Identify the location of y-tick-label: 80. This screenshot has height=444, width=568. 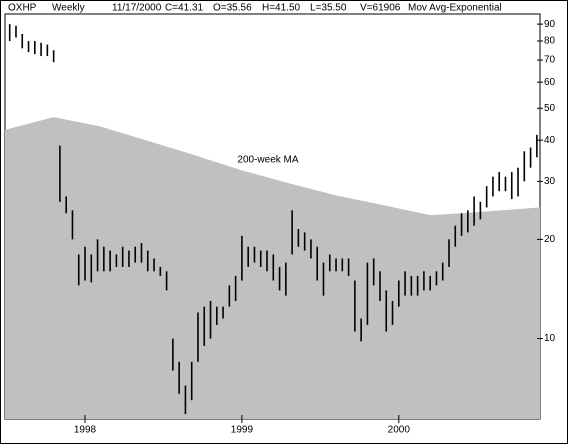
(550, 41).